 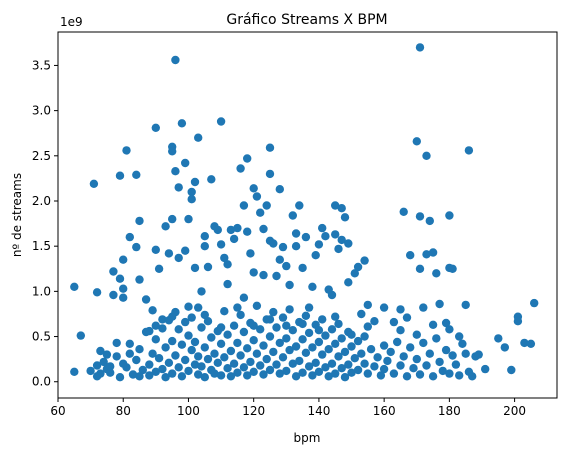 What do you see at coordinates (384, 411) in the screenshot?
I see `x-tick-label: 160` at bounding box center [384, 411].